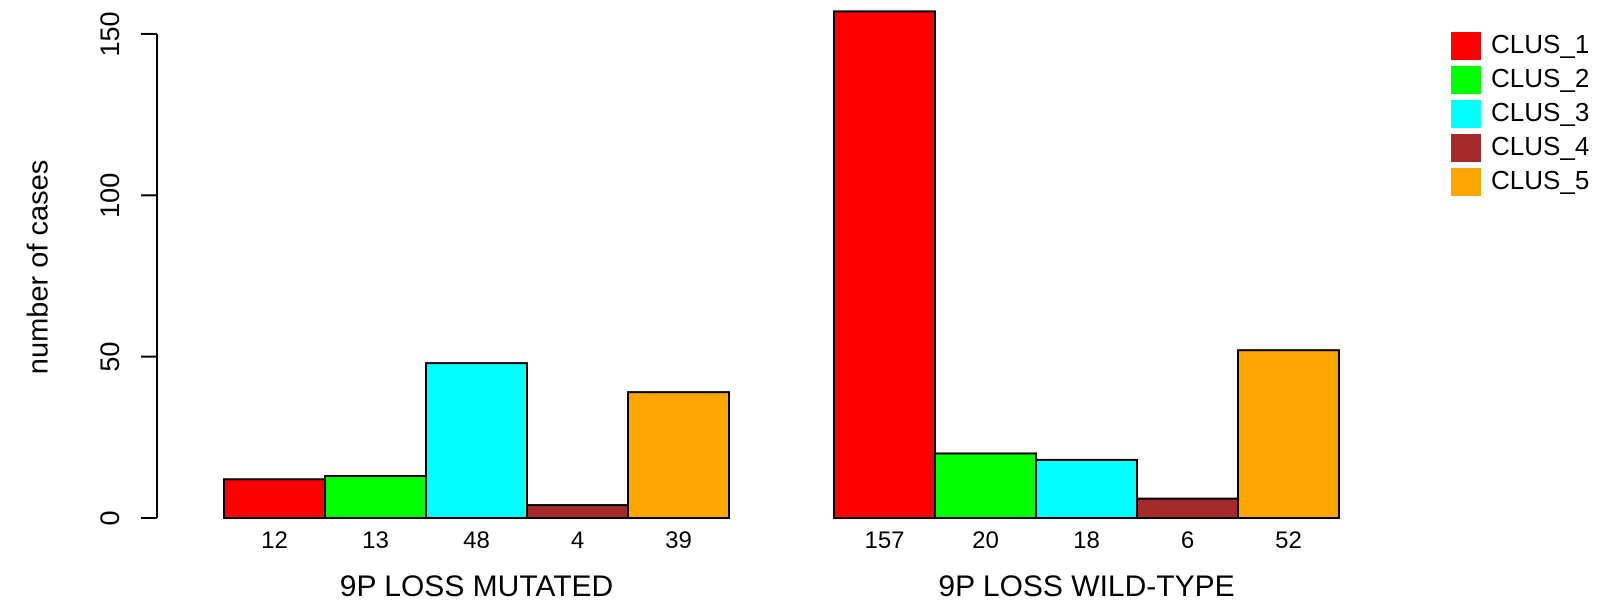  I want to click on bar-value-label: 20, so click(985, 540).